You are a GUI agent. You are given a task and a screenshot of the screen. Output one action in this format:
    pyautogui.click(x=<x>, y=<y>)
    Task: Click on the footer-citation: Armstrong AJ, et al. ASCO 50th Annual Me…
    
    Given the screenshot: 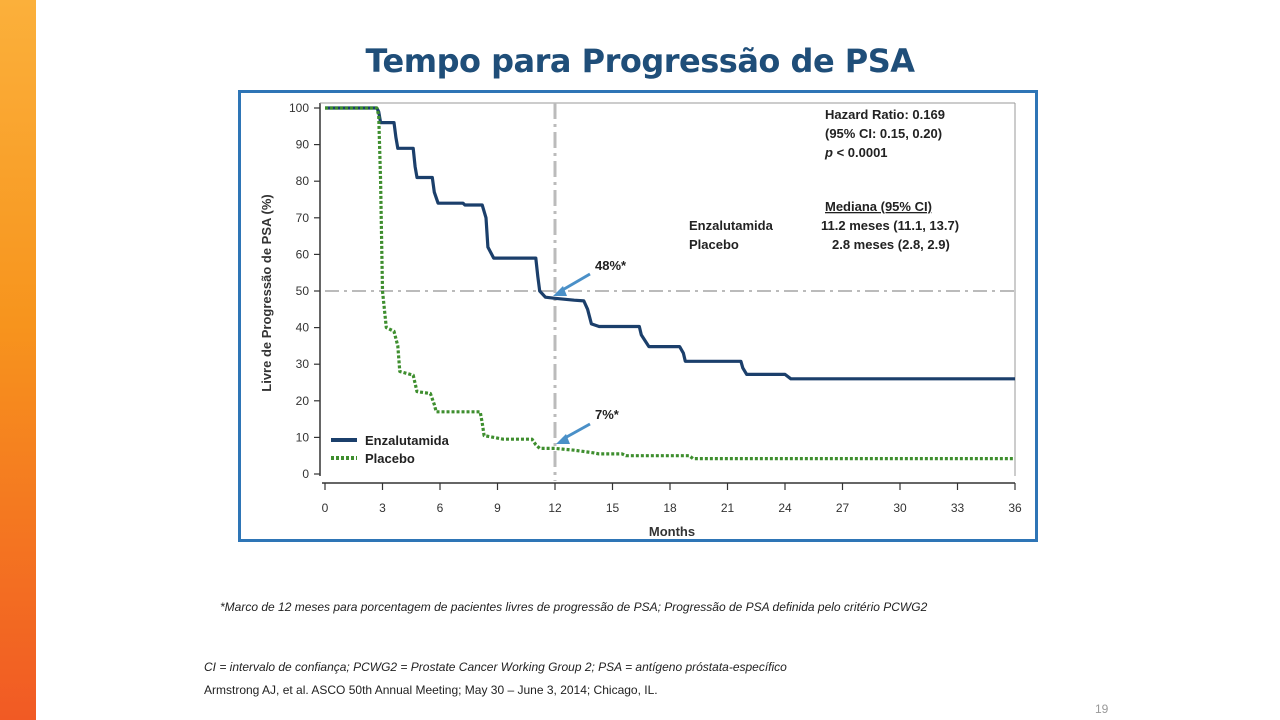 What is the action you would take?
    pyautogui.click(x=431, y=690)
    